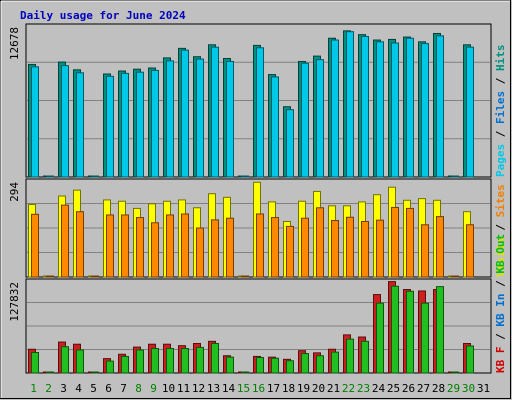 This screenshot has height=400, width=512. What do you see at coordinates (14, 43) in the screenshot?
I see `panel-top-ymax-label: 12678` at bounding box center [14, 43].